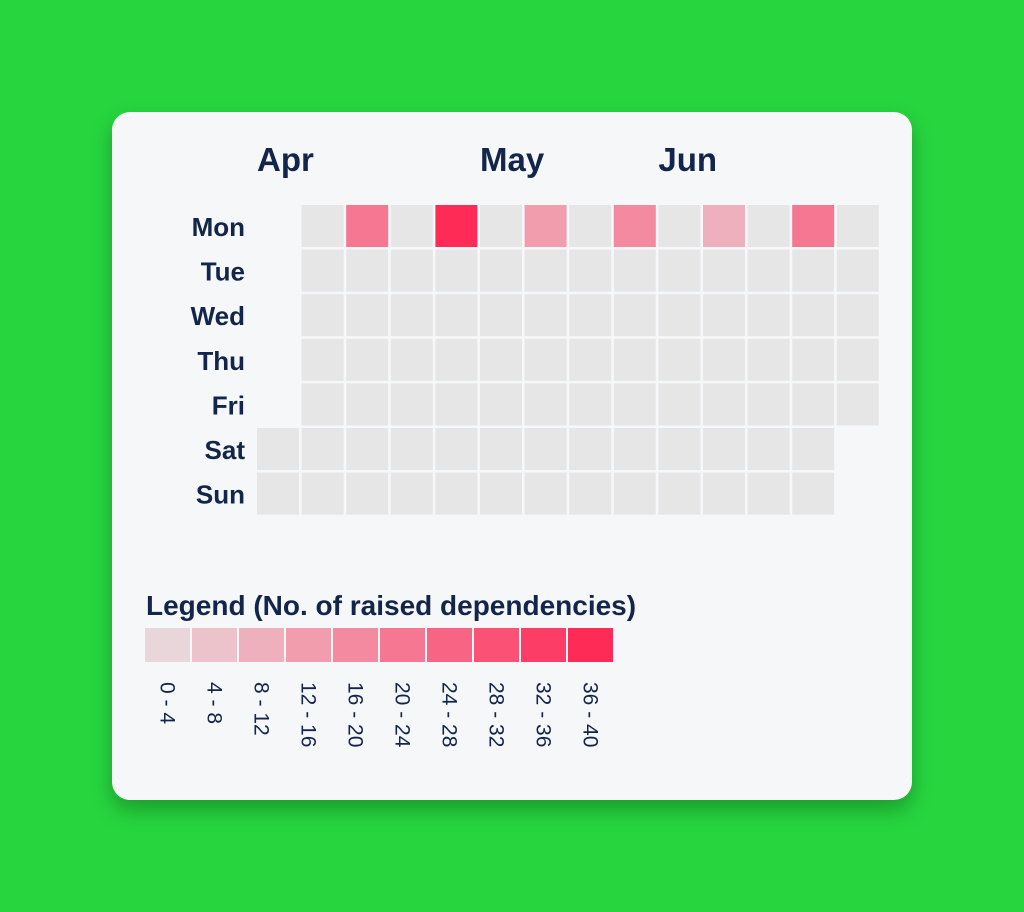 The height and width of the screenshot is (912, 1024). I want to click on day-label: Sat, so click(225, 450).